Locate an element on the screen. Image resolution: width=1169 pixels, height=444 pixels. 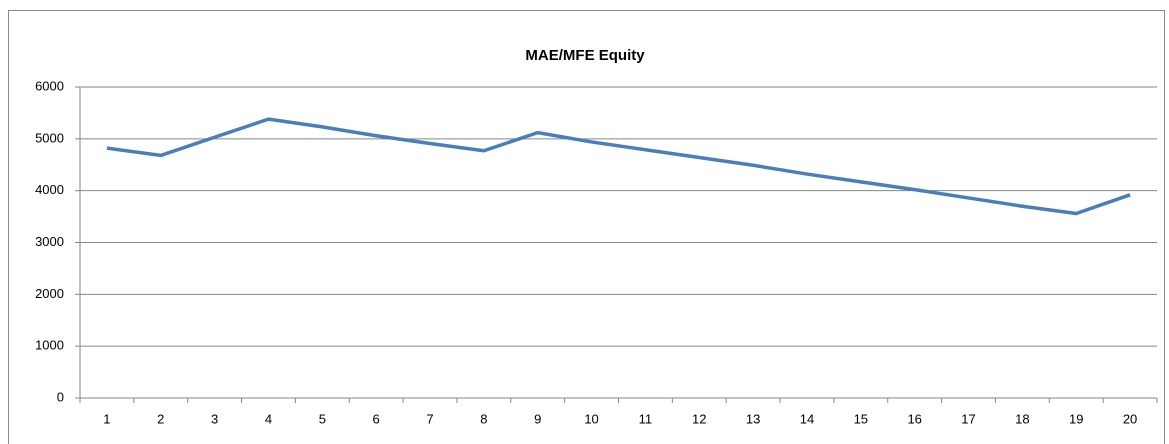
x-tick-label: 19 is located at coordinates (1076, 418).